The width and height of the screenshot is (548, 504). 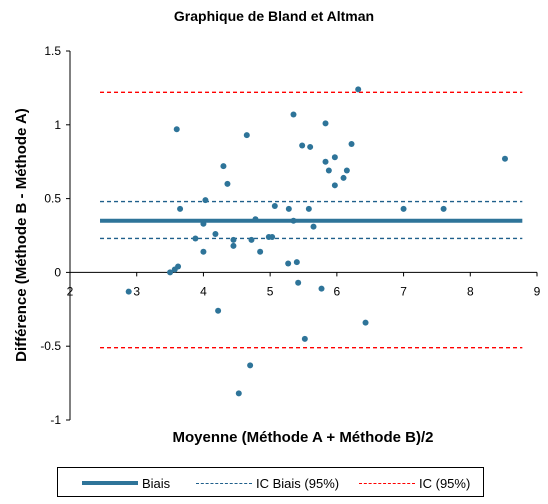 I want to click on legend-item-ic-biais: IC Biais (95%), so click(x=267, y=483).